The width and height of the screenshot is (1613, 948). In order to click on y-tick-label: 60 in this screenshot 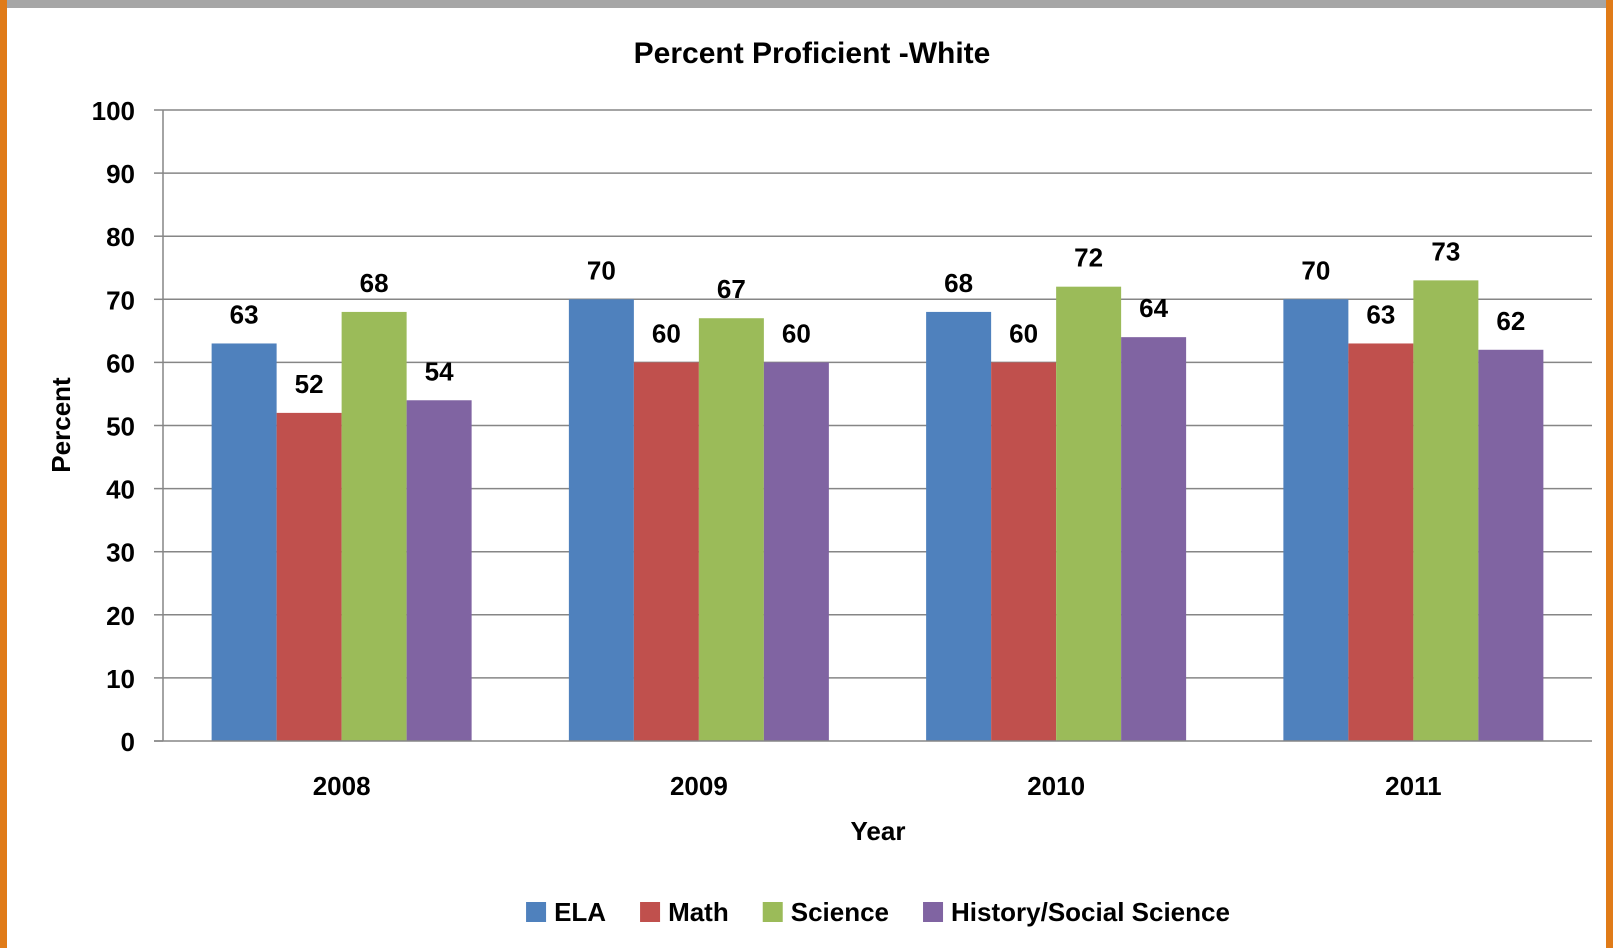, I will do `click(120, 363)`.